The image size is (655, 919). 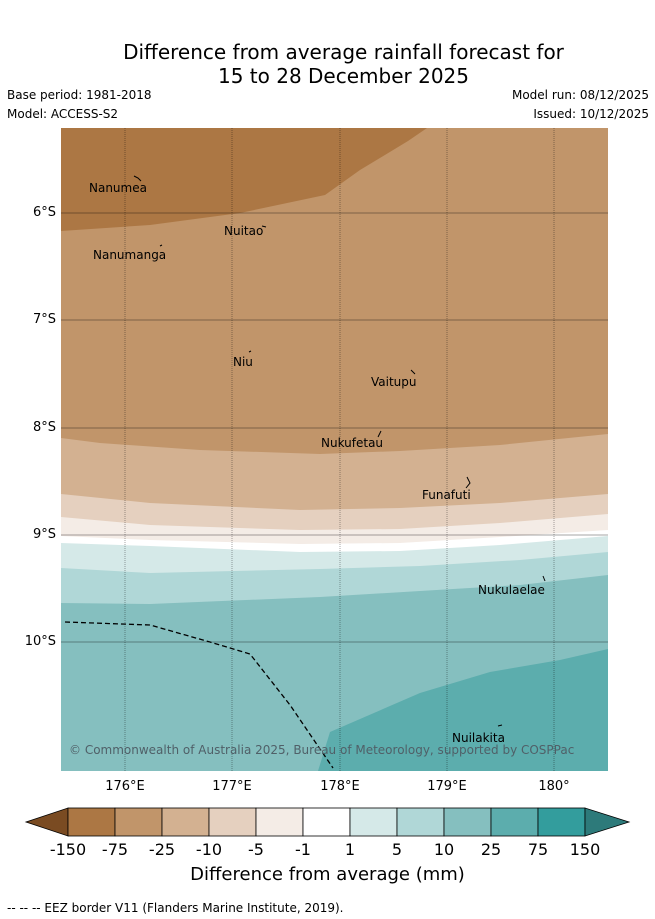 What do you see at coordinates (137, 178) in the screenshot?
I see `island-nanumea` at bounding box center [137, 178].